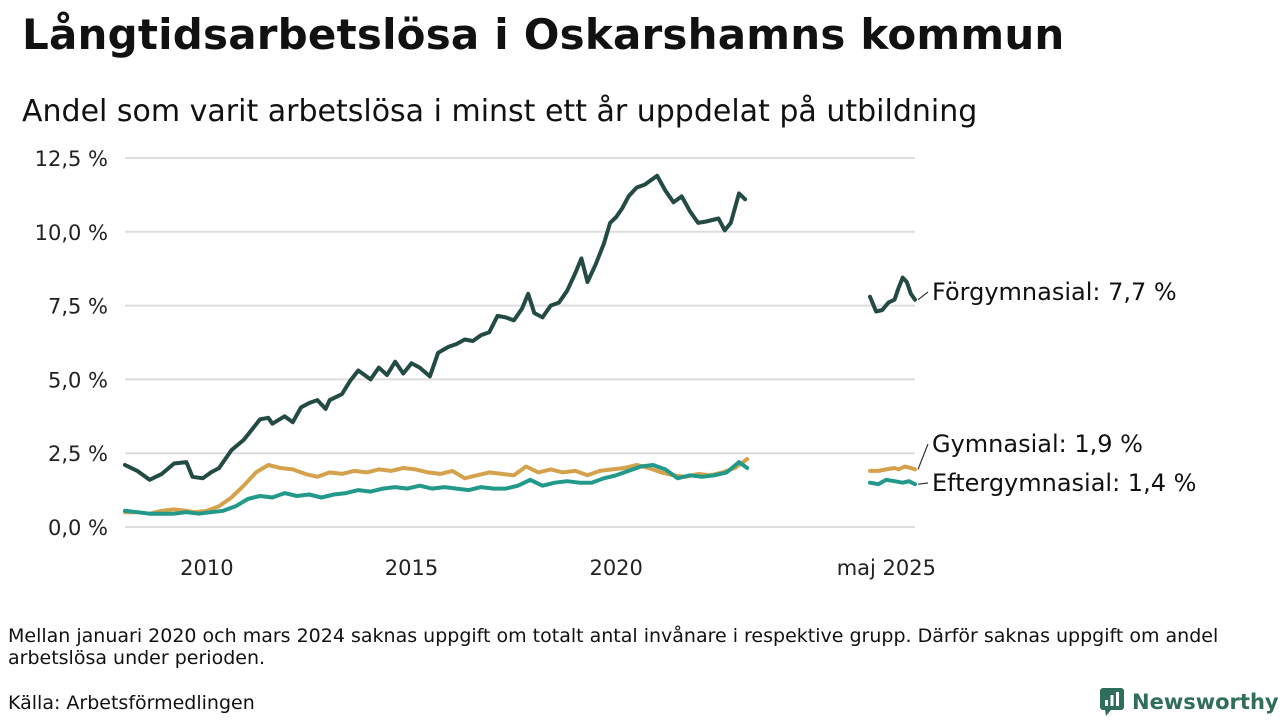 This screenshot has height=720, width=1280. What do you see at coordinates (78, 380) in the screenshot?
I see `y-tick-label: 5,0 %` at bounding box center [78, 380].